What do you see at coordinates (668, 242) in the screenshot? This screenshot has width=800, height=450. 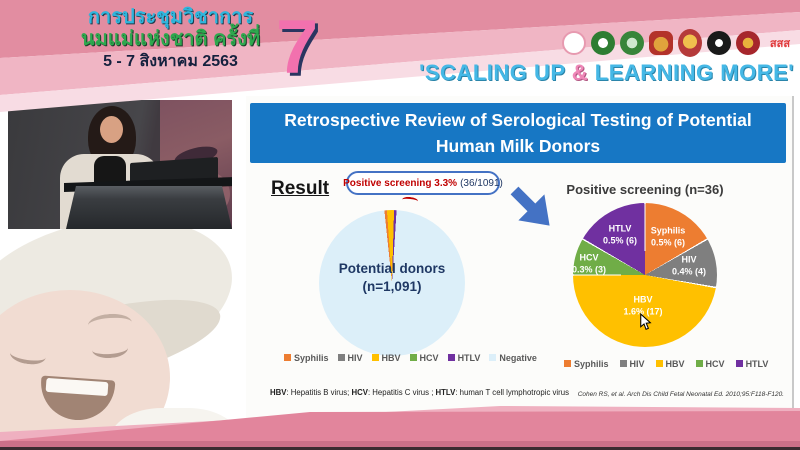 I see `slice-value-syphilis: 0.5% (6)` at bounding box center [668, 242].